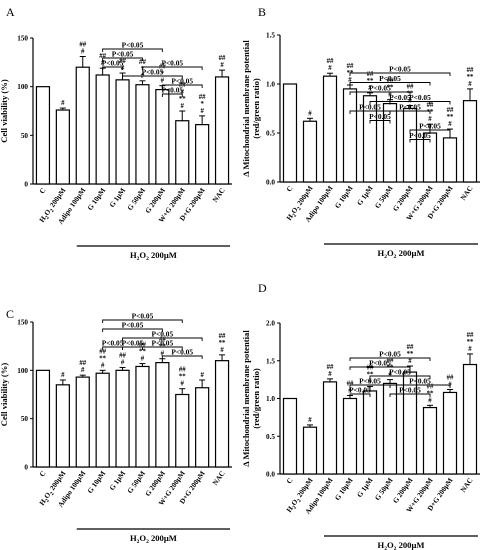  I want to click on y-tick-label: 0.0, so click(270, 183).